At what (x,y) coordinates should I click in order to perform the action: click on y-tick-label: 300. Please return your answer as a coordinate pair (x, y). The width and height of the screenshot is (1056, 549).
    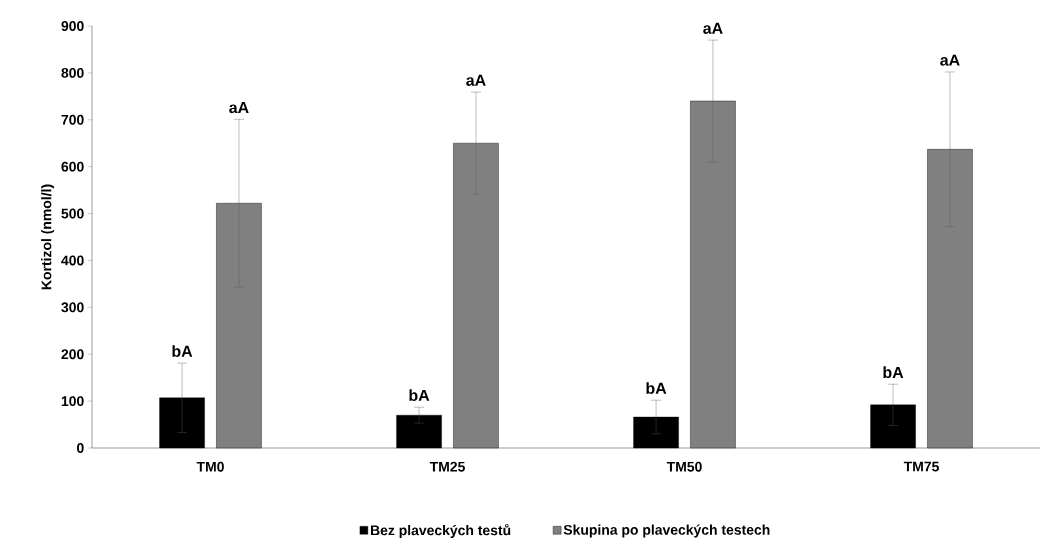
    Looking at the image, I should click on (72, 307).